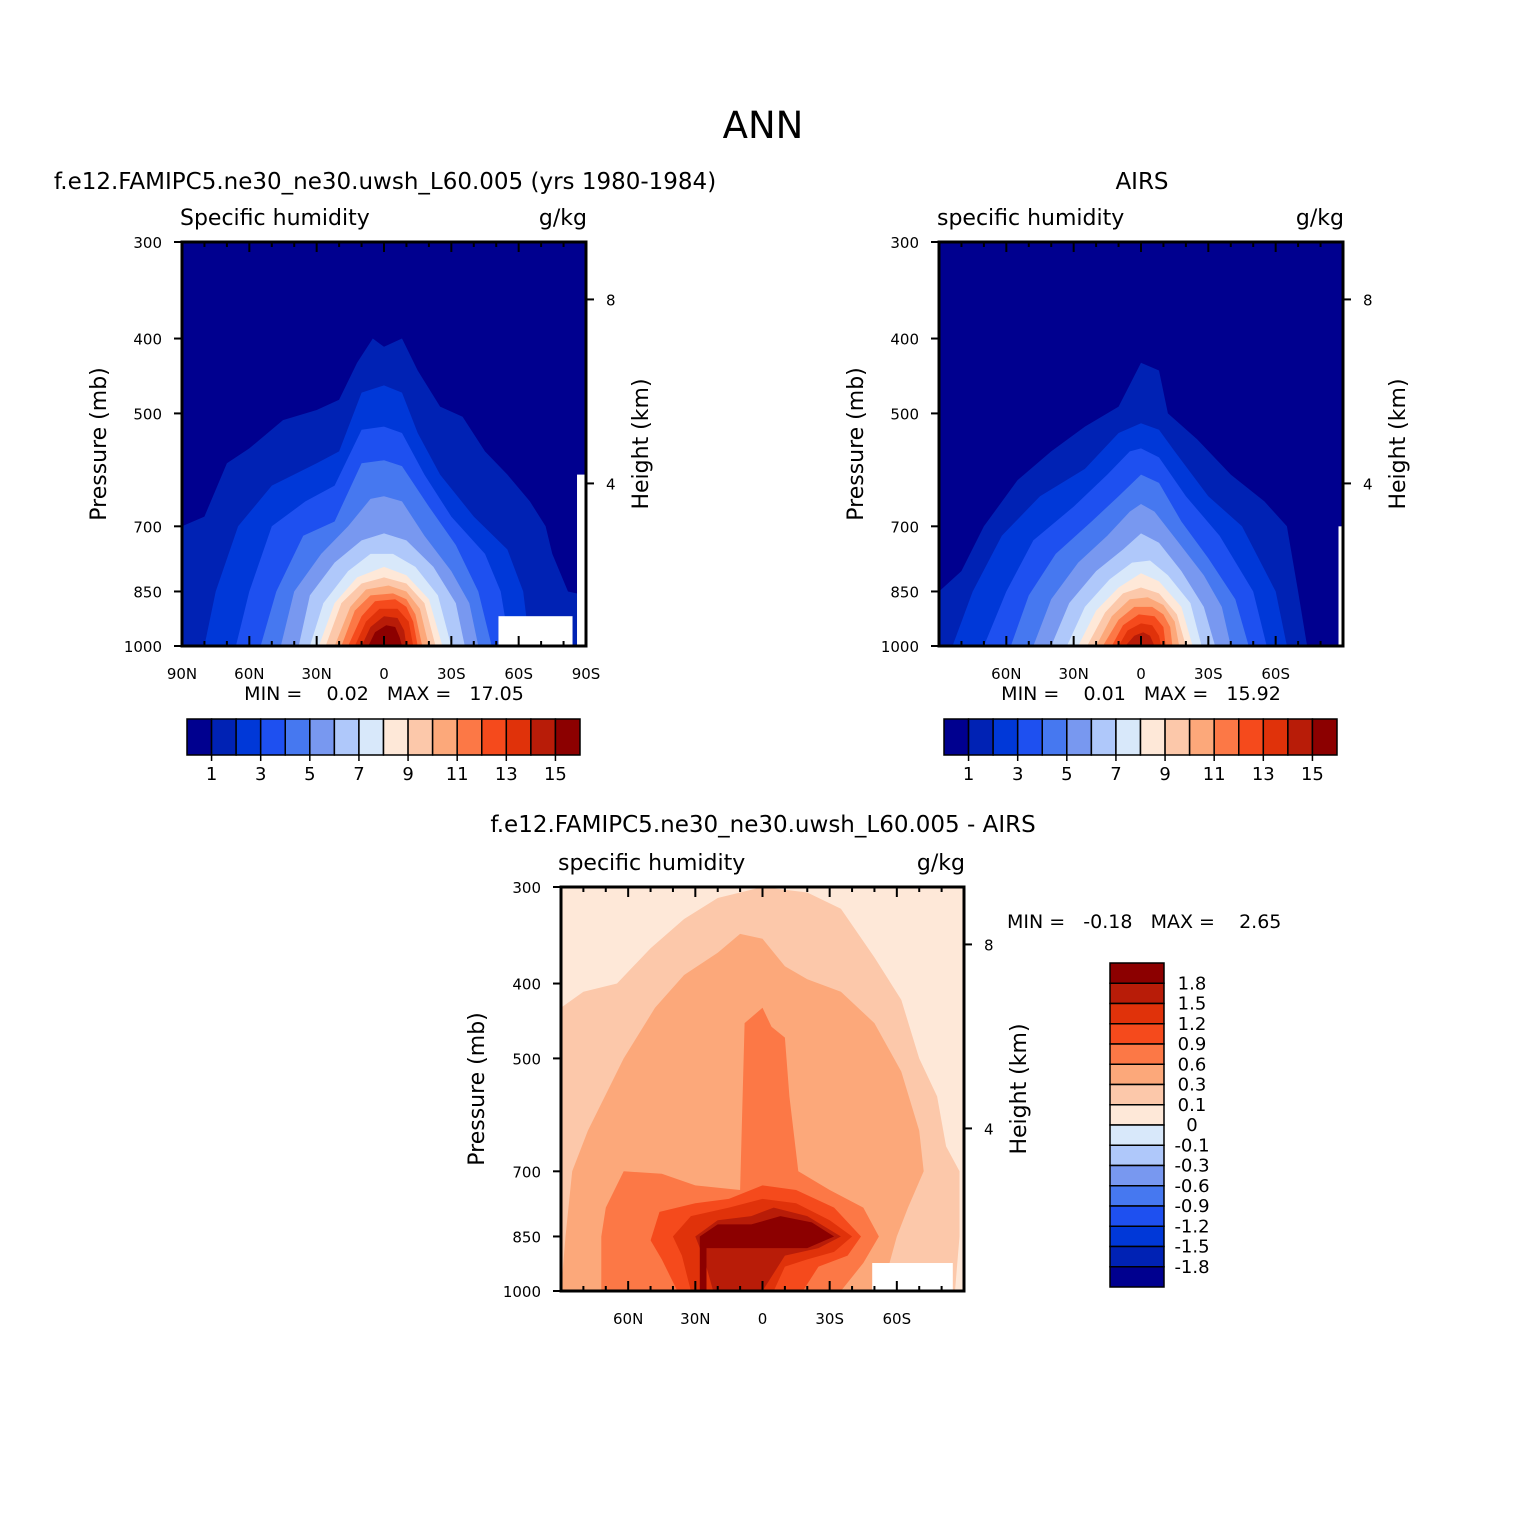 This screenshot has width=1525, height=1525. I want to click on obs-left-label: specific humidity, so click(1030, 218).